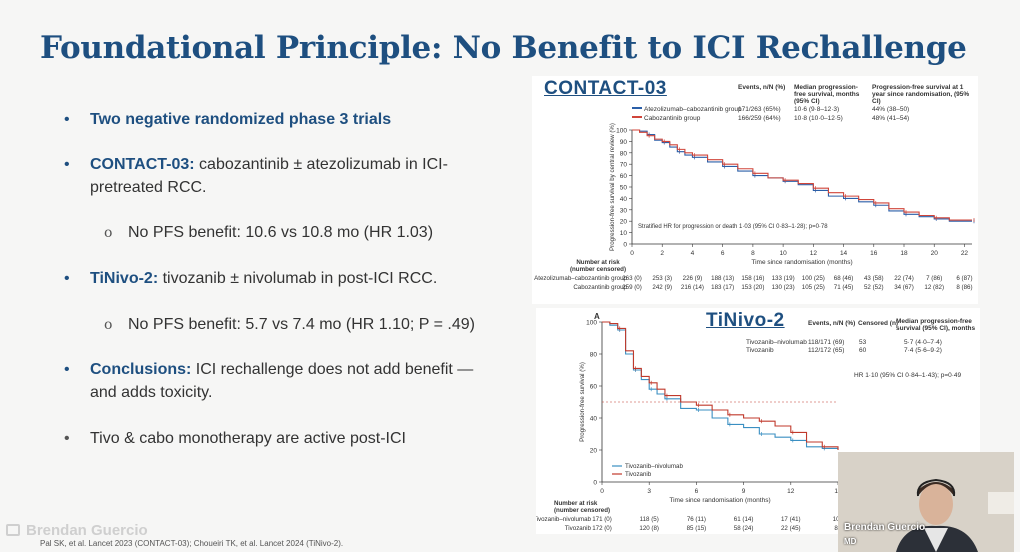 The width and height of the screenshot is (1020, 552). Describe the element at coordinates (791, 528) in the screenshot. I see `risk-value: 22 (45)` at that location.